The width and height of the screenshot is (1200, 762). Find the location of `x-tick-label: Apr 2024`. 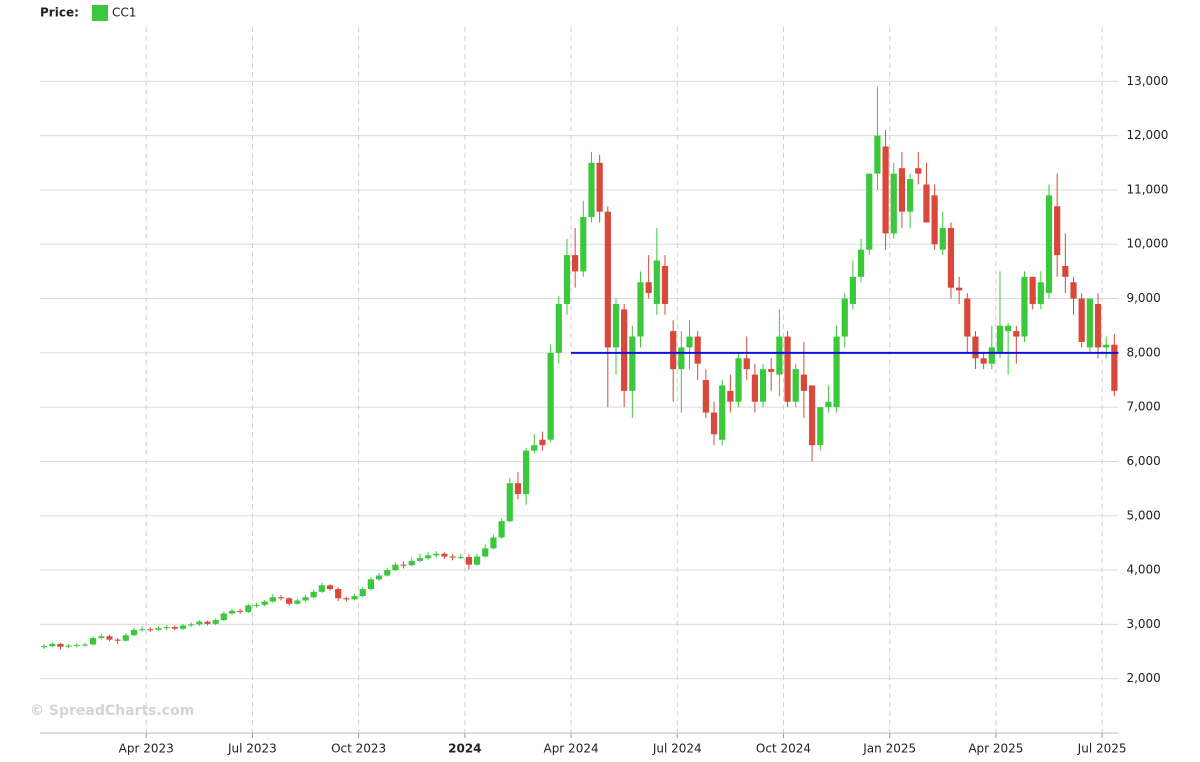

x-tick-label: Apr 2024 is located at coordinates (570, 749).